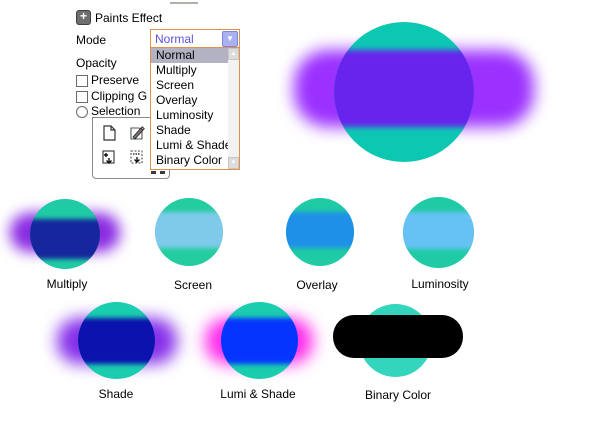  Describe the element at coordinates (175, 85) in the screenshot. I see `dropdown-item-screen: Screen` at that location.